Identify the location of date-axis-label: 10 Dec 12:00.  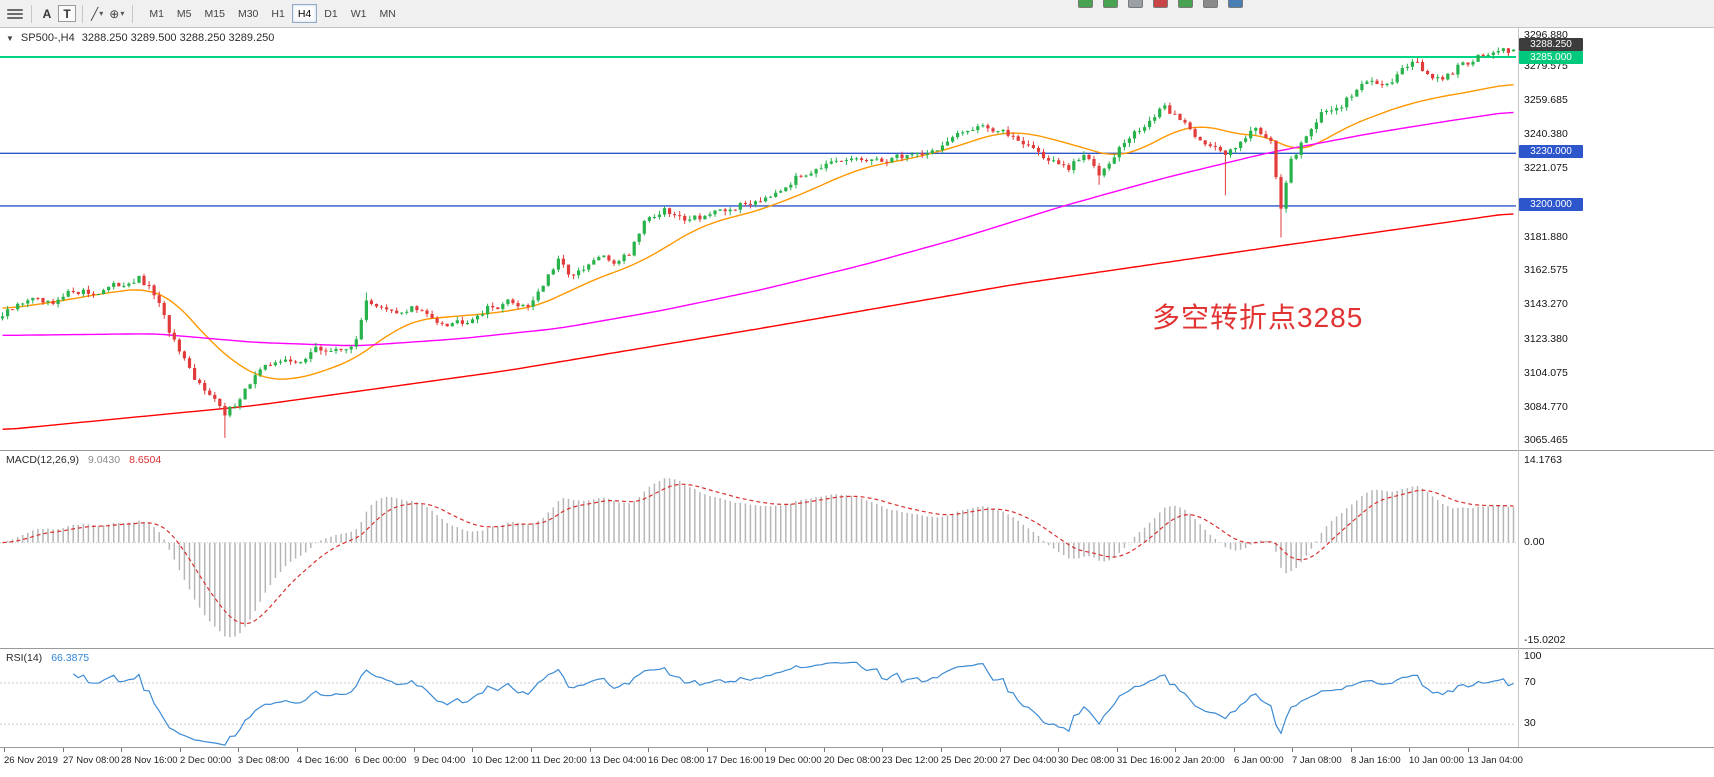
(500, 760).